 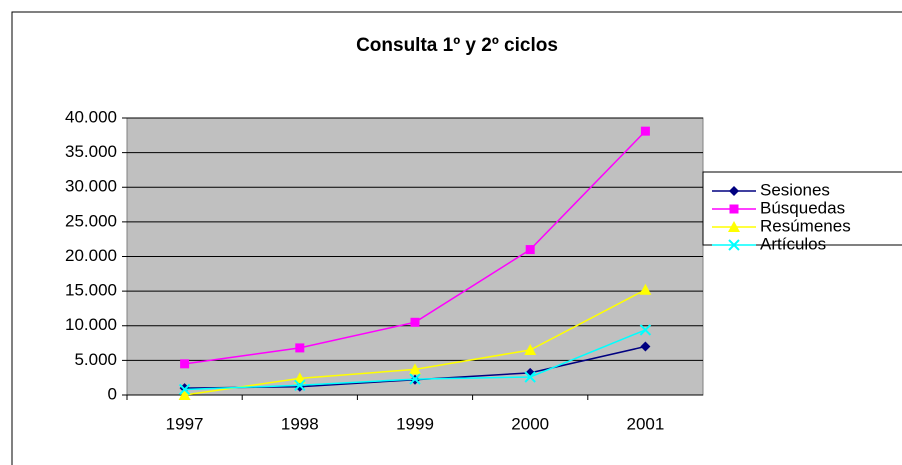 I want to click on y-tick-label: 20.000, so click(x=91, y=255).